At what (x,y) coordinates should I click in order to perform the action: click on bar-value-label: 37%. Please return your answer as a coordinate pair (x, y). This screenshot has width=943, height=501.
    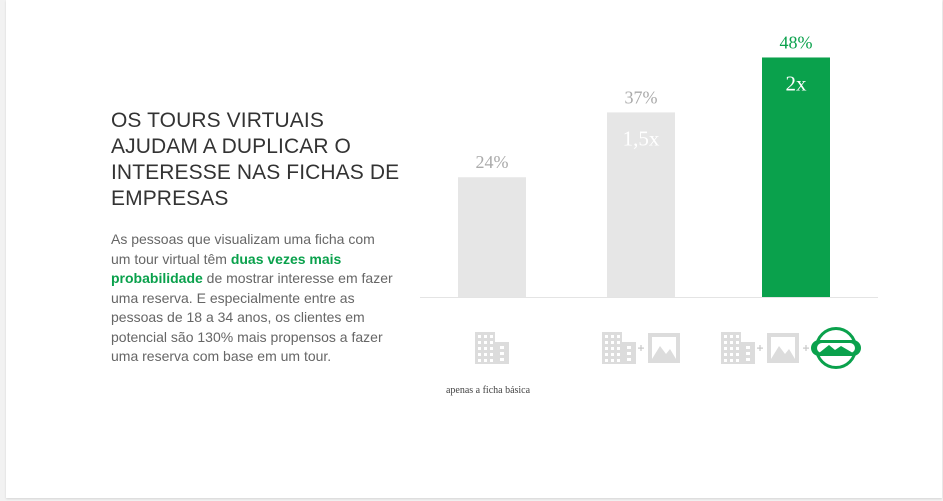
    Looking at the image, I should click on (641, 97).